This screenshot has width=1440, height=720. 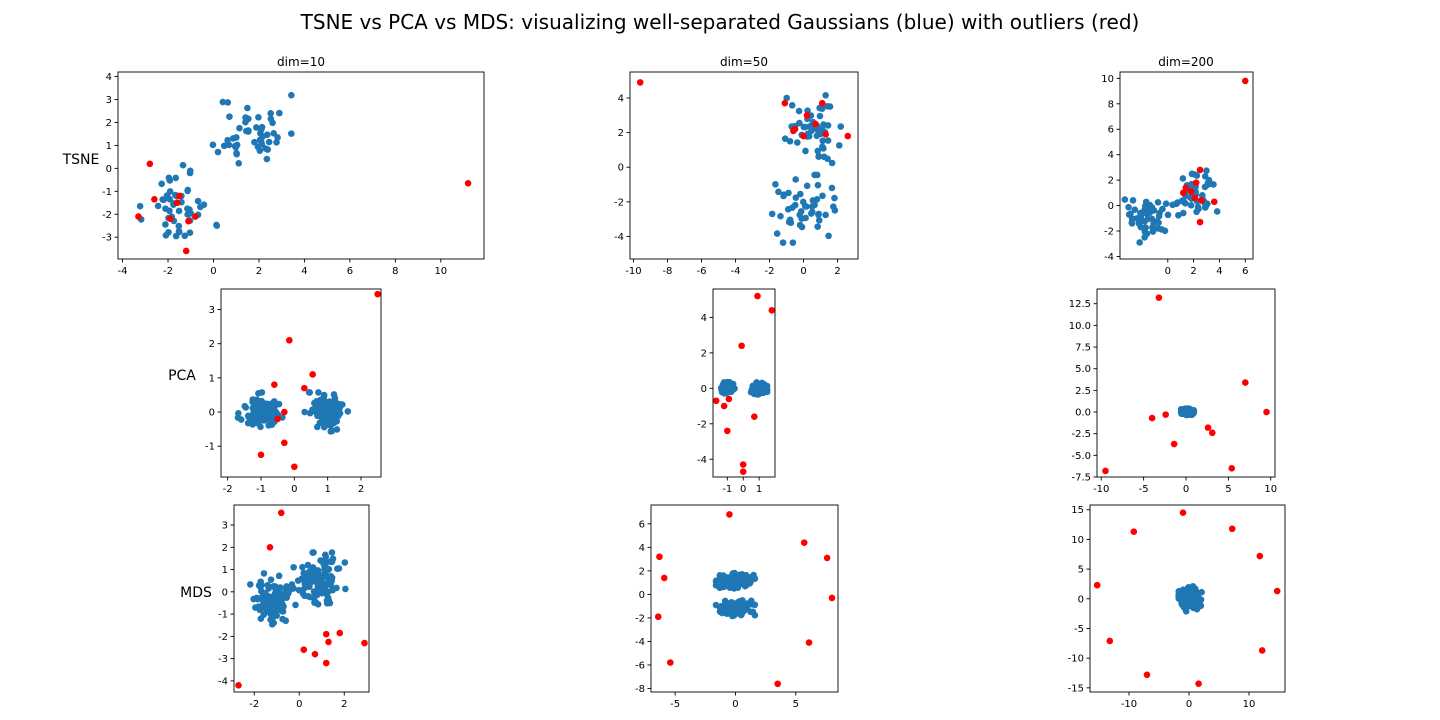 What do you see at coordinates (1144, 489) in the screenshot?
I see `x-tick-label: -5` at bounding box center [1144, 489].